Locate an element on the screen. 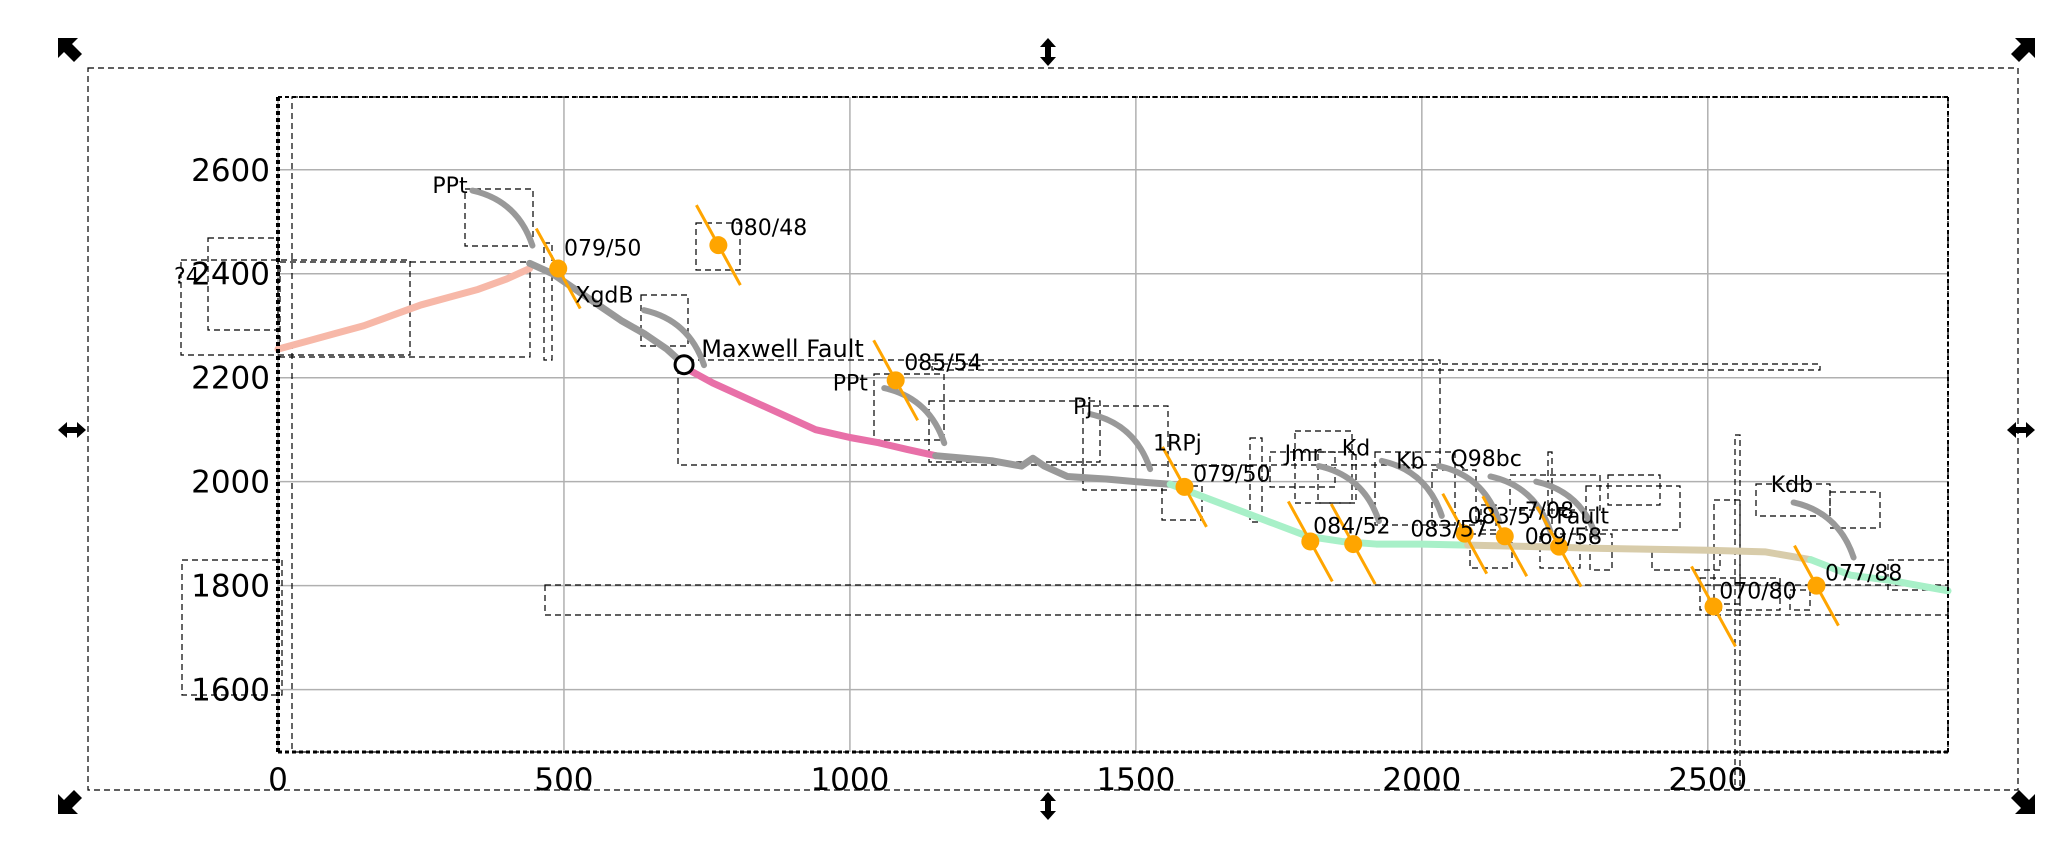 This screenshot has height=844, width=2068. annotation-label: Kdb is located at coordinates (1792, 485).